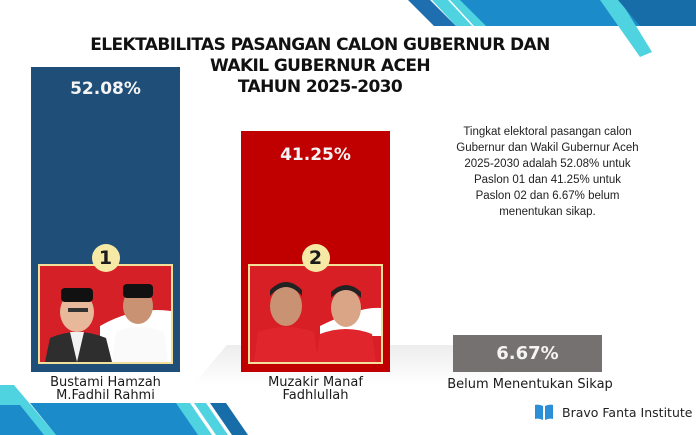  What do you see at coordinates (315, 395) in the screenshot?
I see `candidate-2-vice: Fadhlullah` at bounding box center [315, 395].